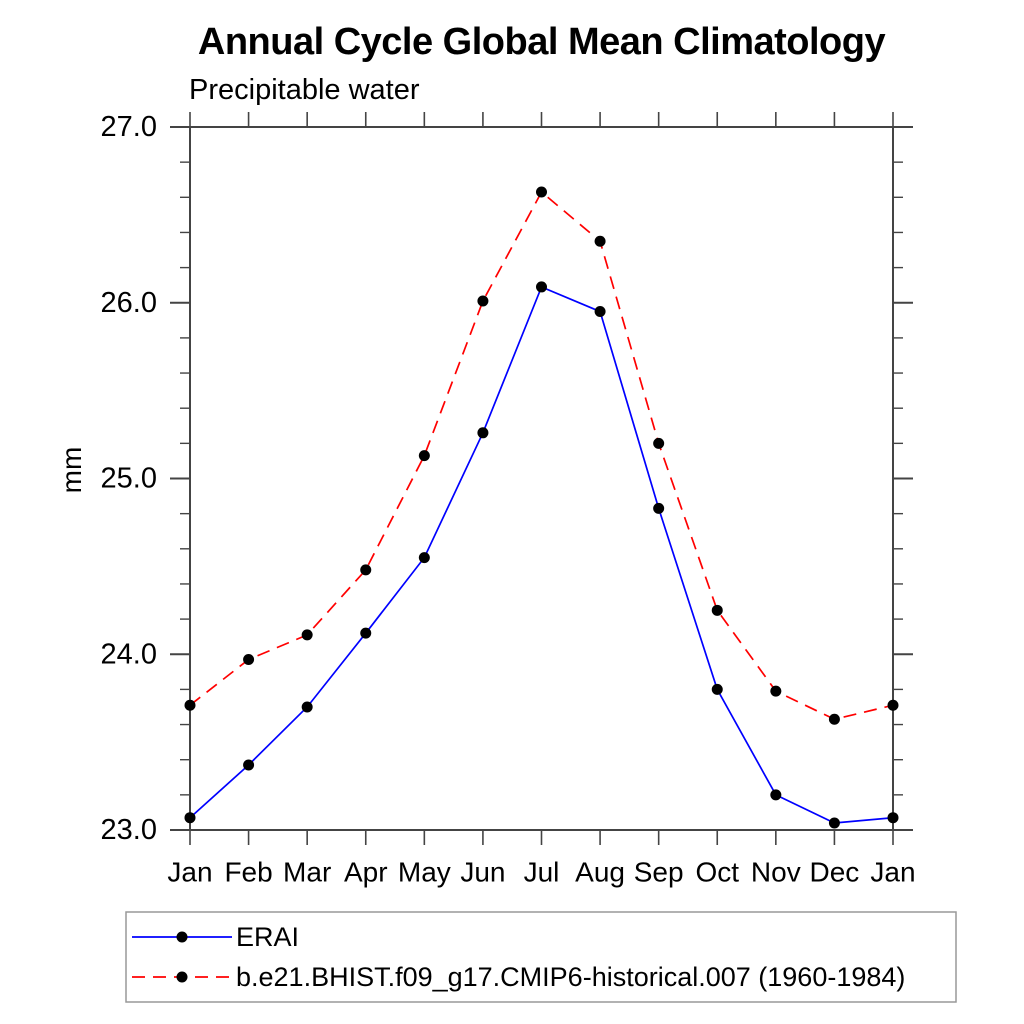 This screenshot has height=1024, width=1024. What do you see at coordinates (835, 872) in the screenshot?
I see `x-tick-label: Dec` at bounding box center [835, 872].